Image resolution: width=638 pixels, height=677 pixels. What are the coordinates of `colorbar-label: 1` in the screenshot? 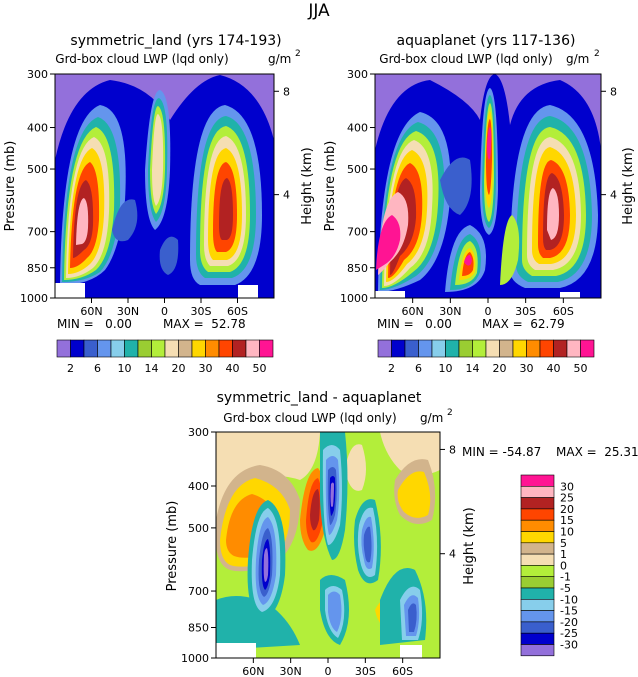 It's located at (563, 554).